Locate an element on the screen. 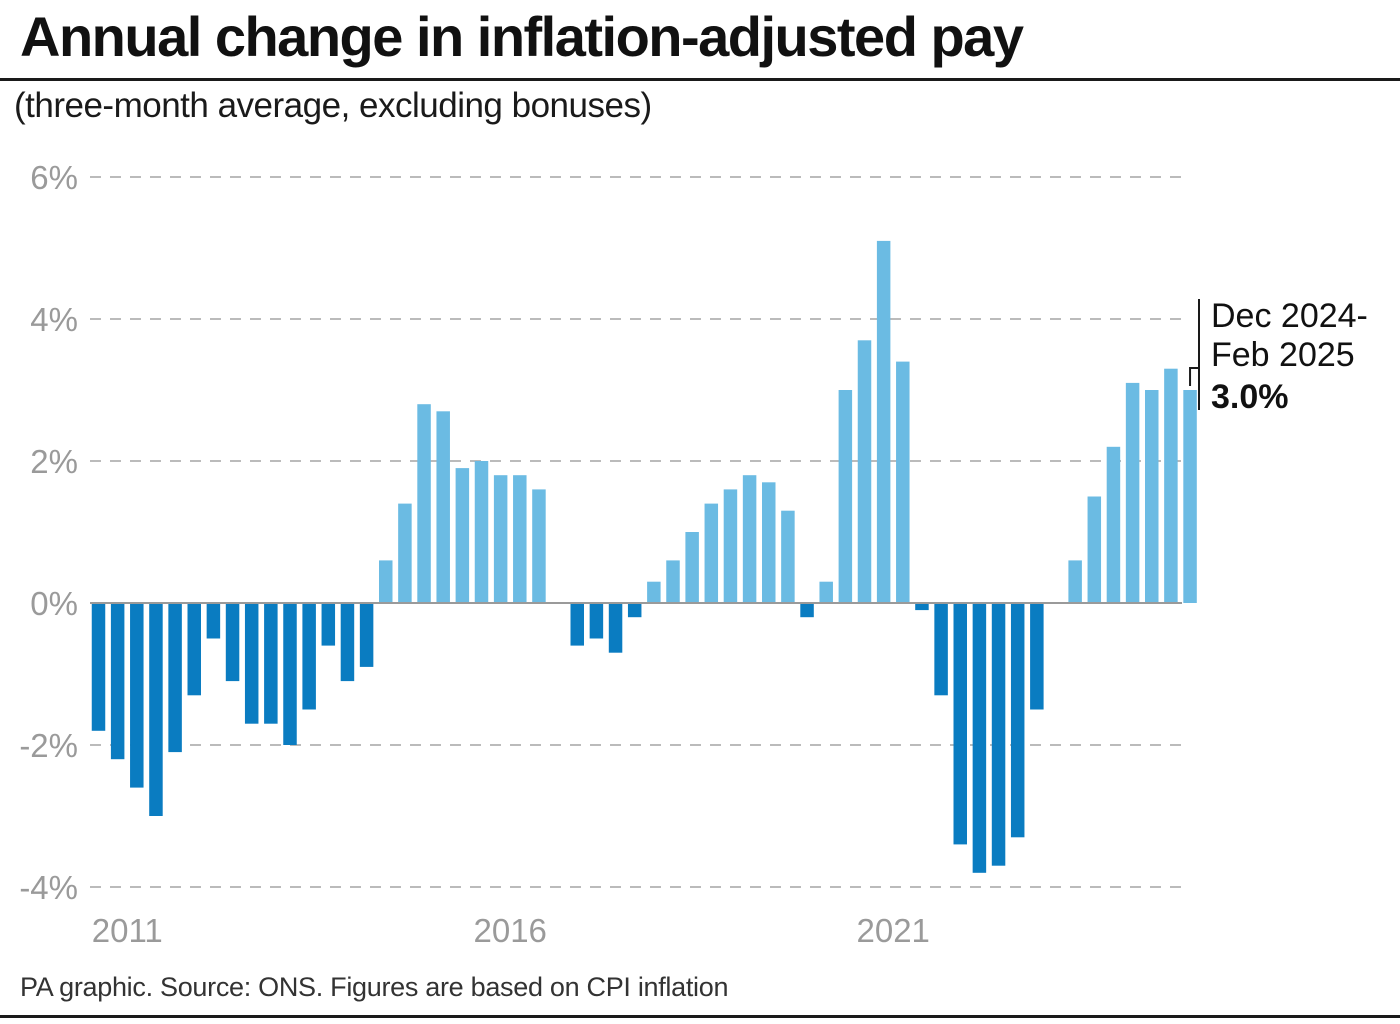 The image size is (1400, 1024). y-tick-label: 2% is located at coordinates (54, 461).